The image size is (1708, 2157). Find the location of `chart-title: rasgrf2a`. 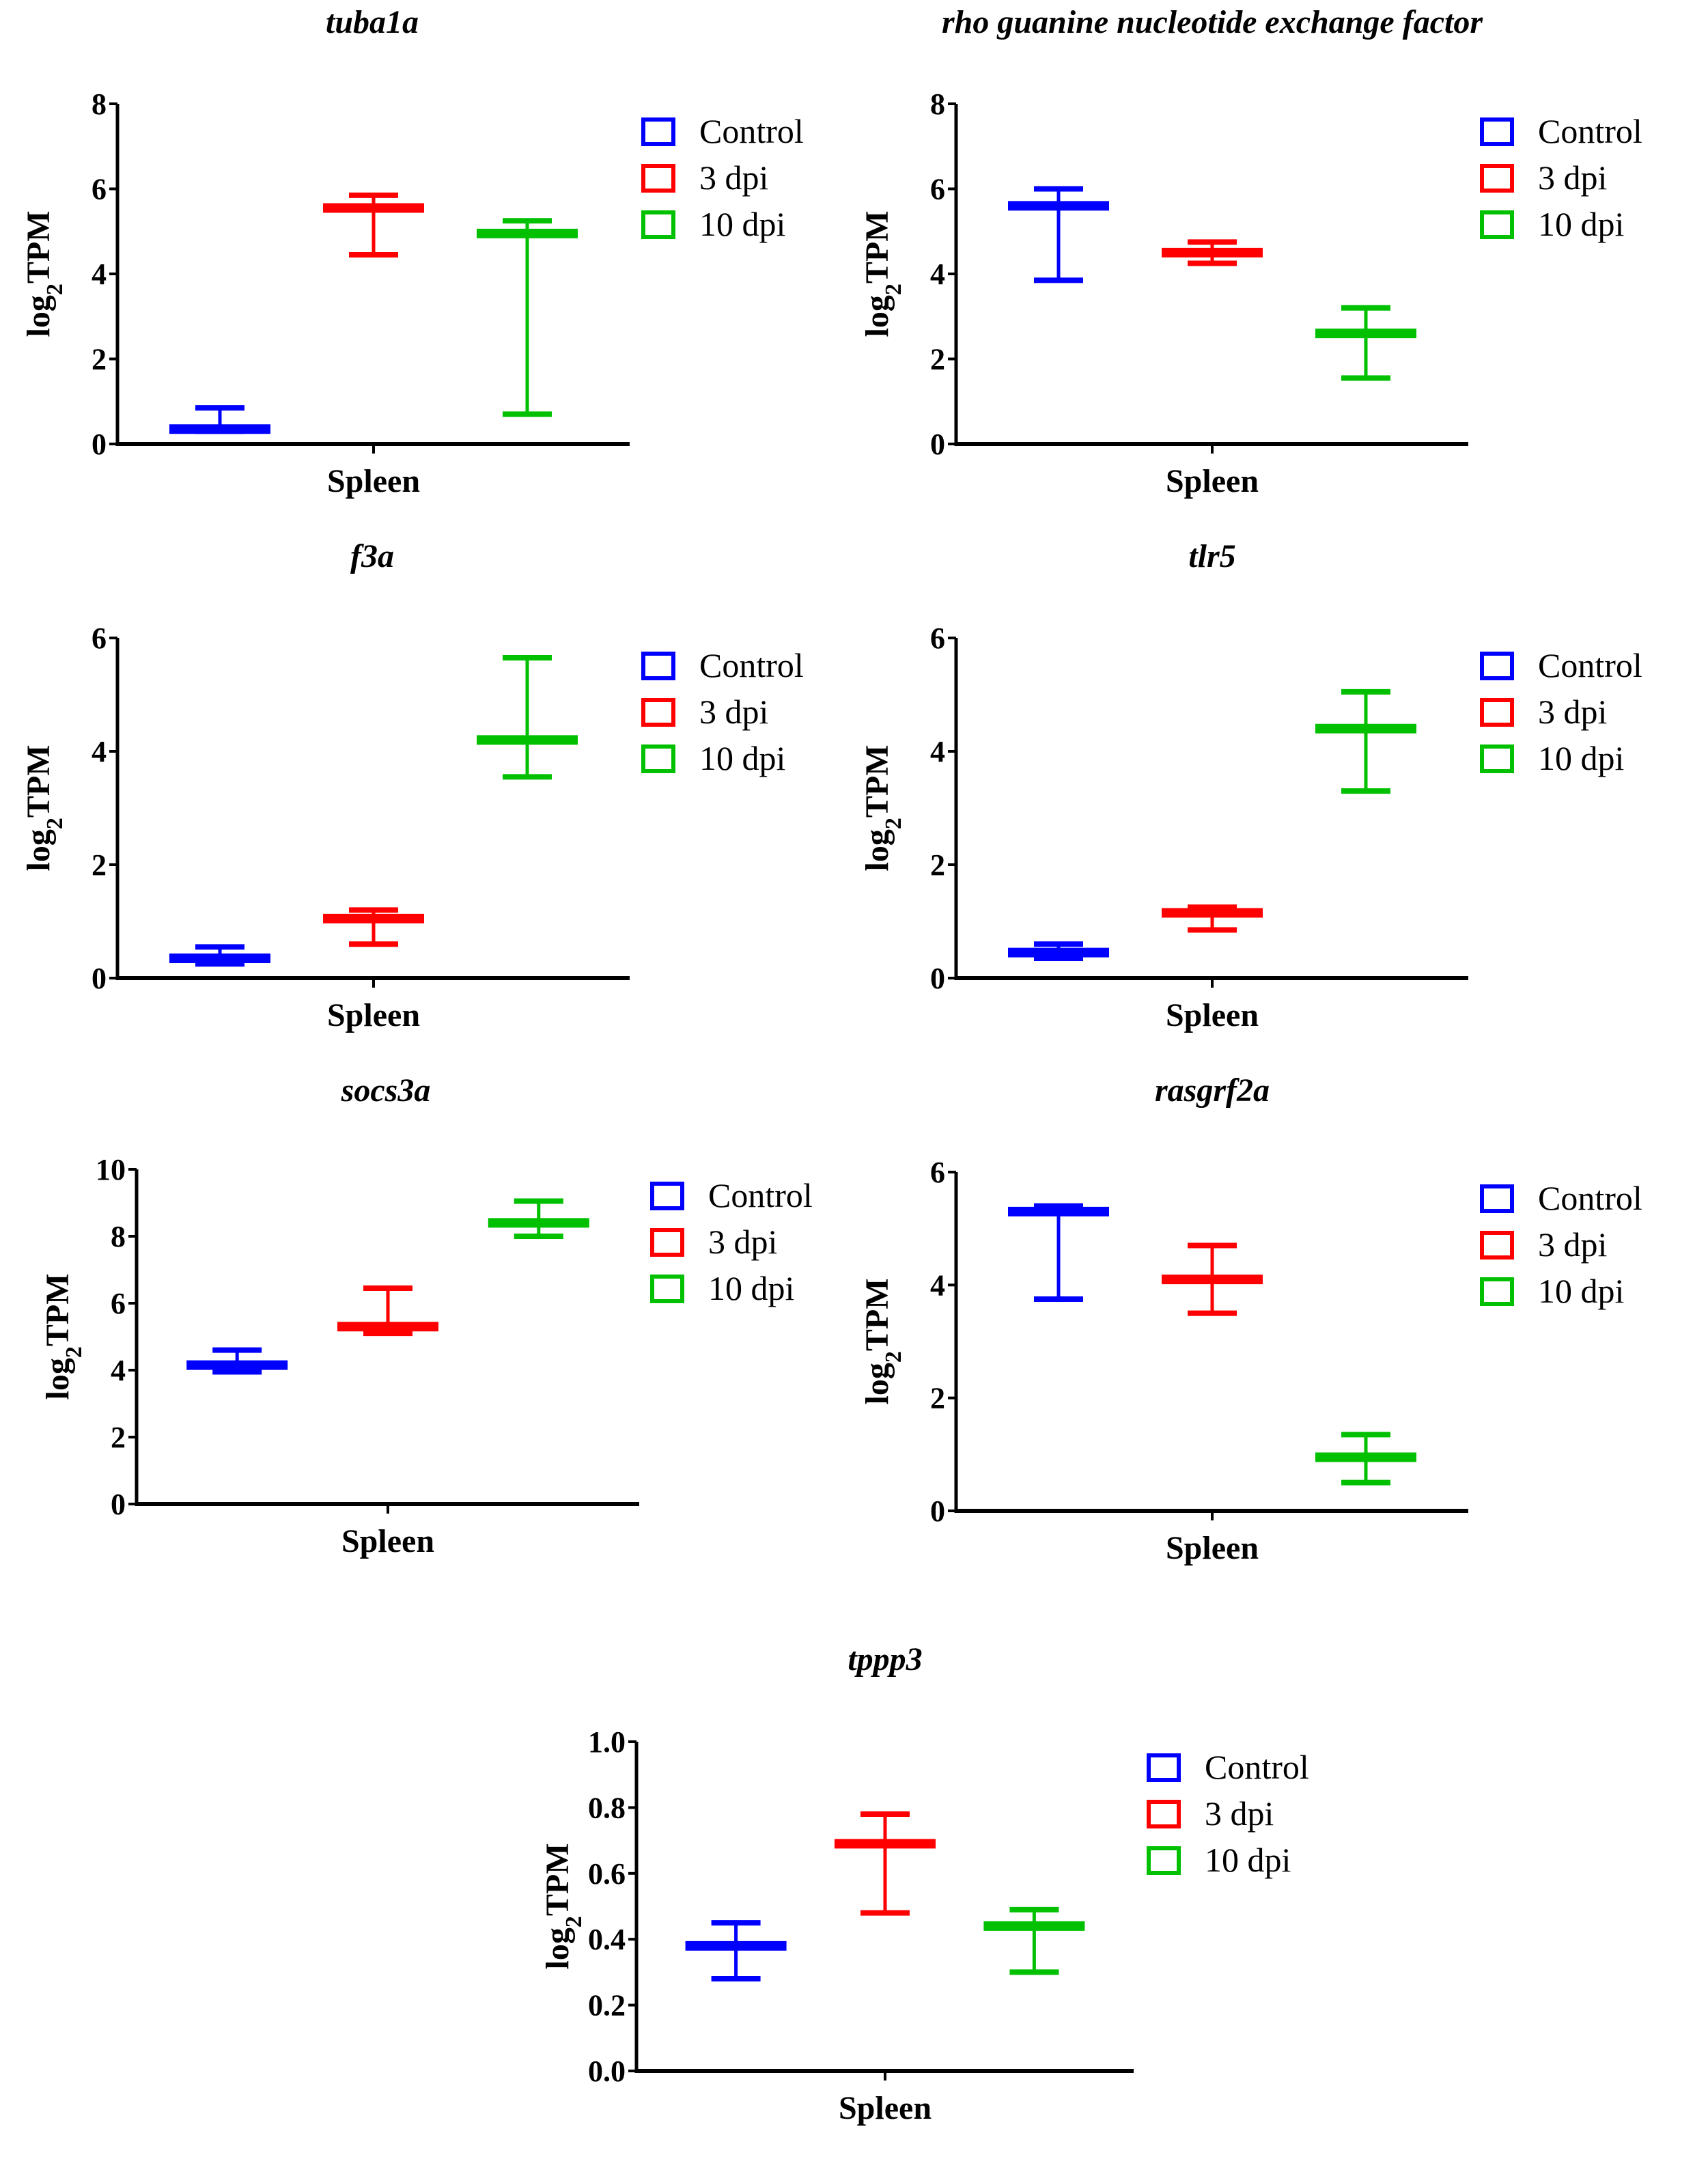

chart-title: rasgrf2a is located at coordinates (1212, 1090).